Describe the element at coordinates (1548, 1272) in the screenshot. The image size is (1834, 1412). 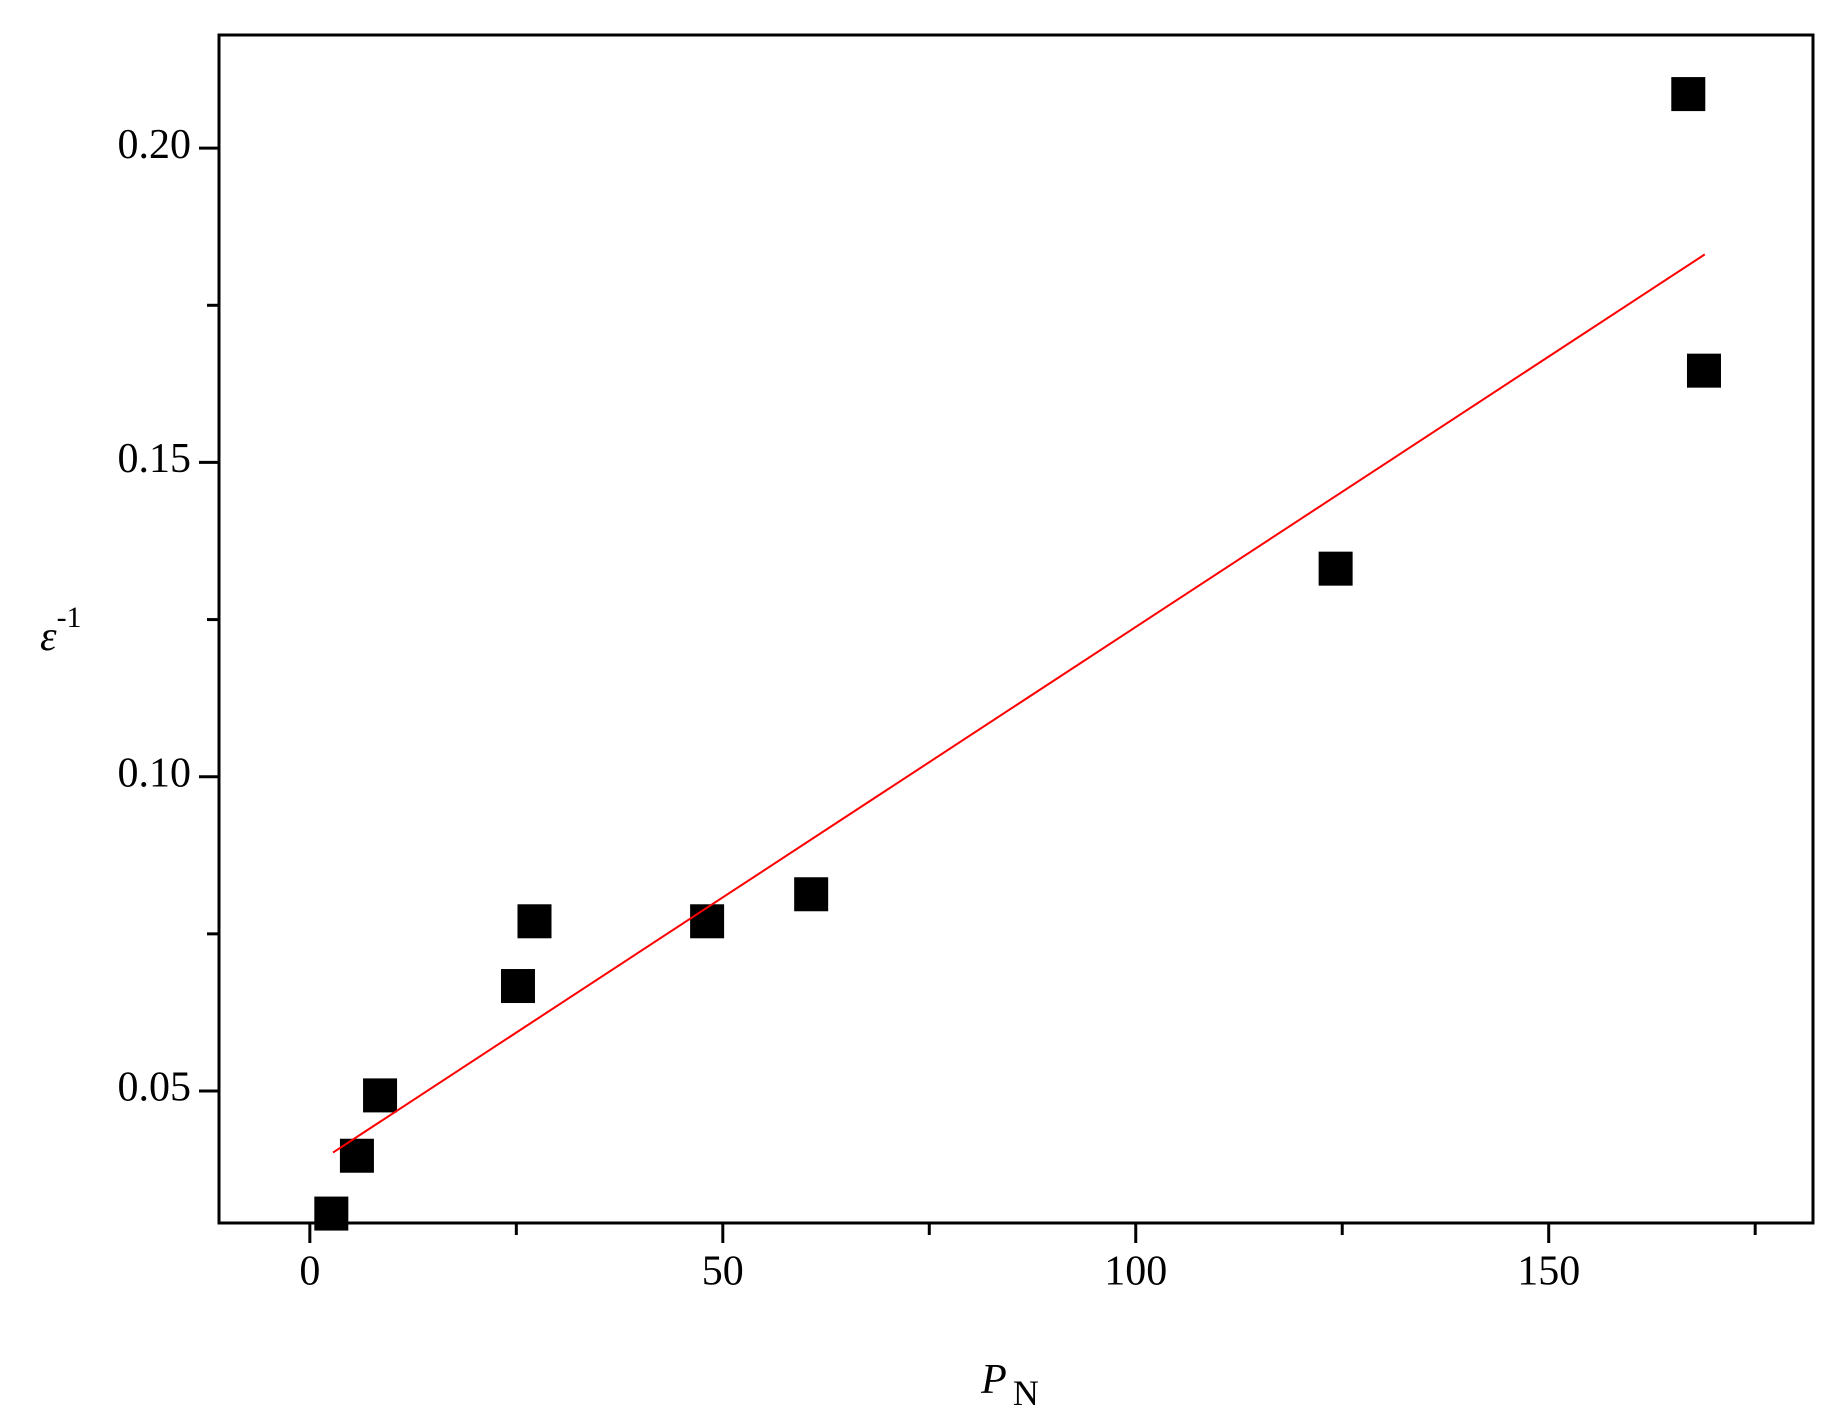
I see `x-tick-label: 150` at that location.